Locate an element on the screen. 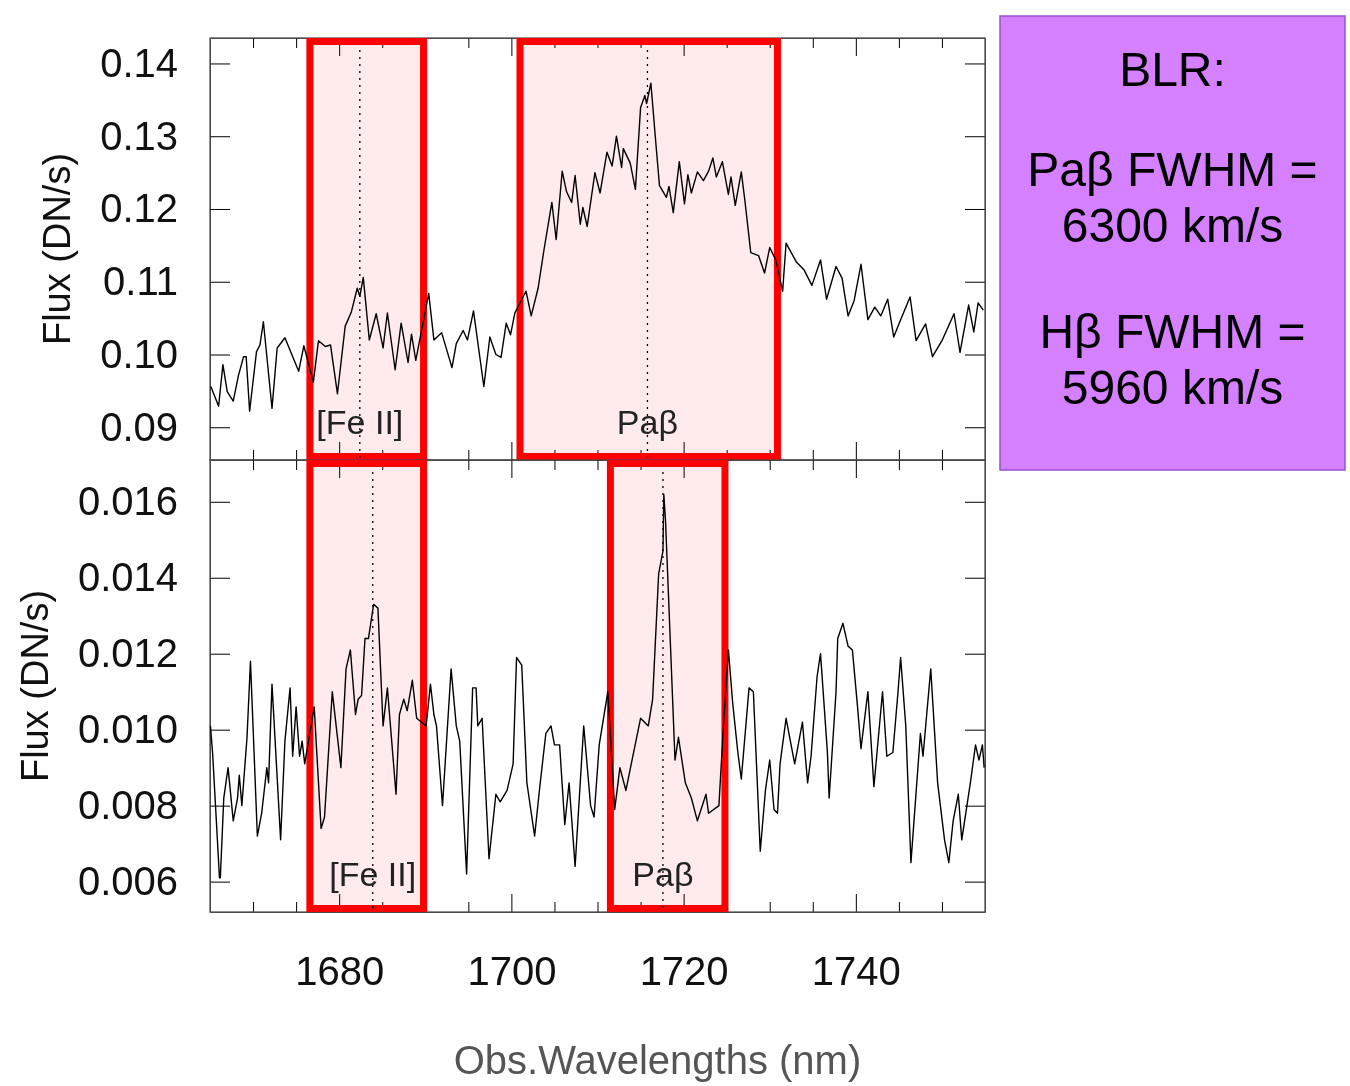 The image size is (1350, 1086). text: BLR: is located at coordinates (1172, 69).